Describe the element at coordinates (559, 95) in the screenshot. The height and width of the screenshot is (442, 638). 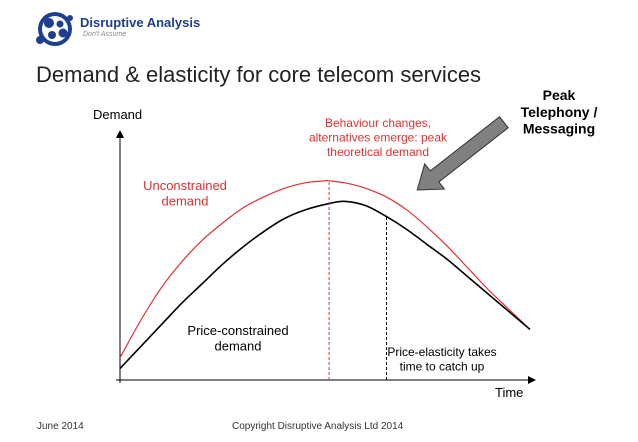
I see `peak-telephony-label-line-1: Peak` at that location.